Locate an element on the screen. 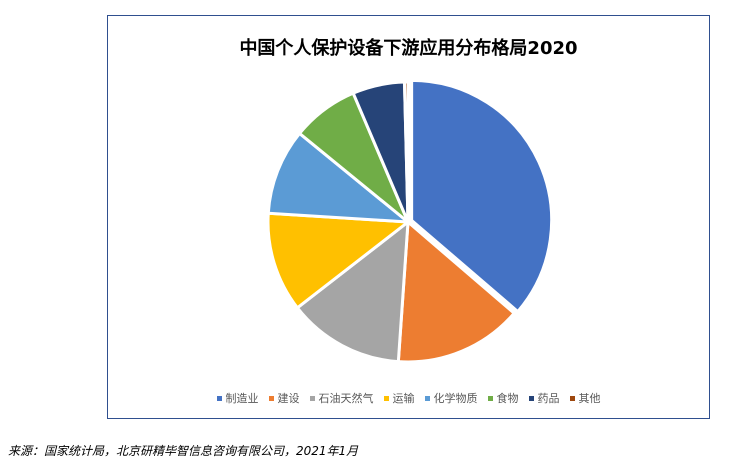 Image resolution: width=736 pixels, height=463 pixels. legend-item: 建设 is located at coordinates (284, 398).